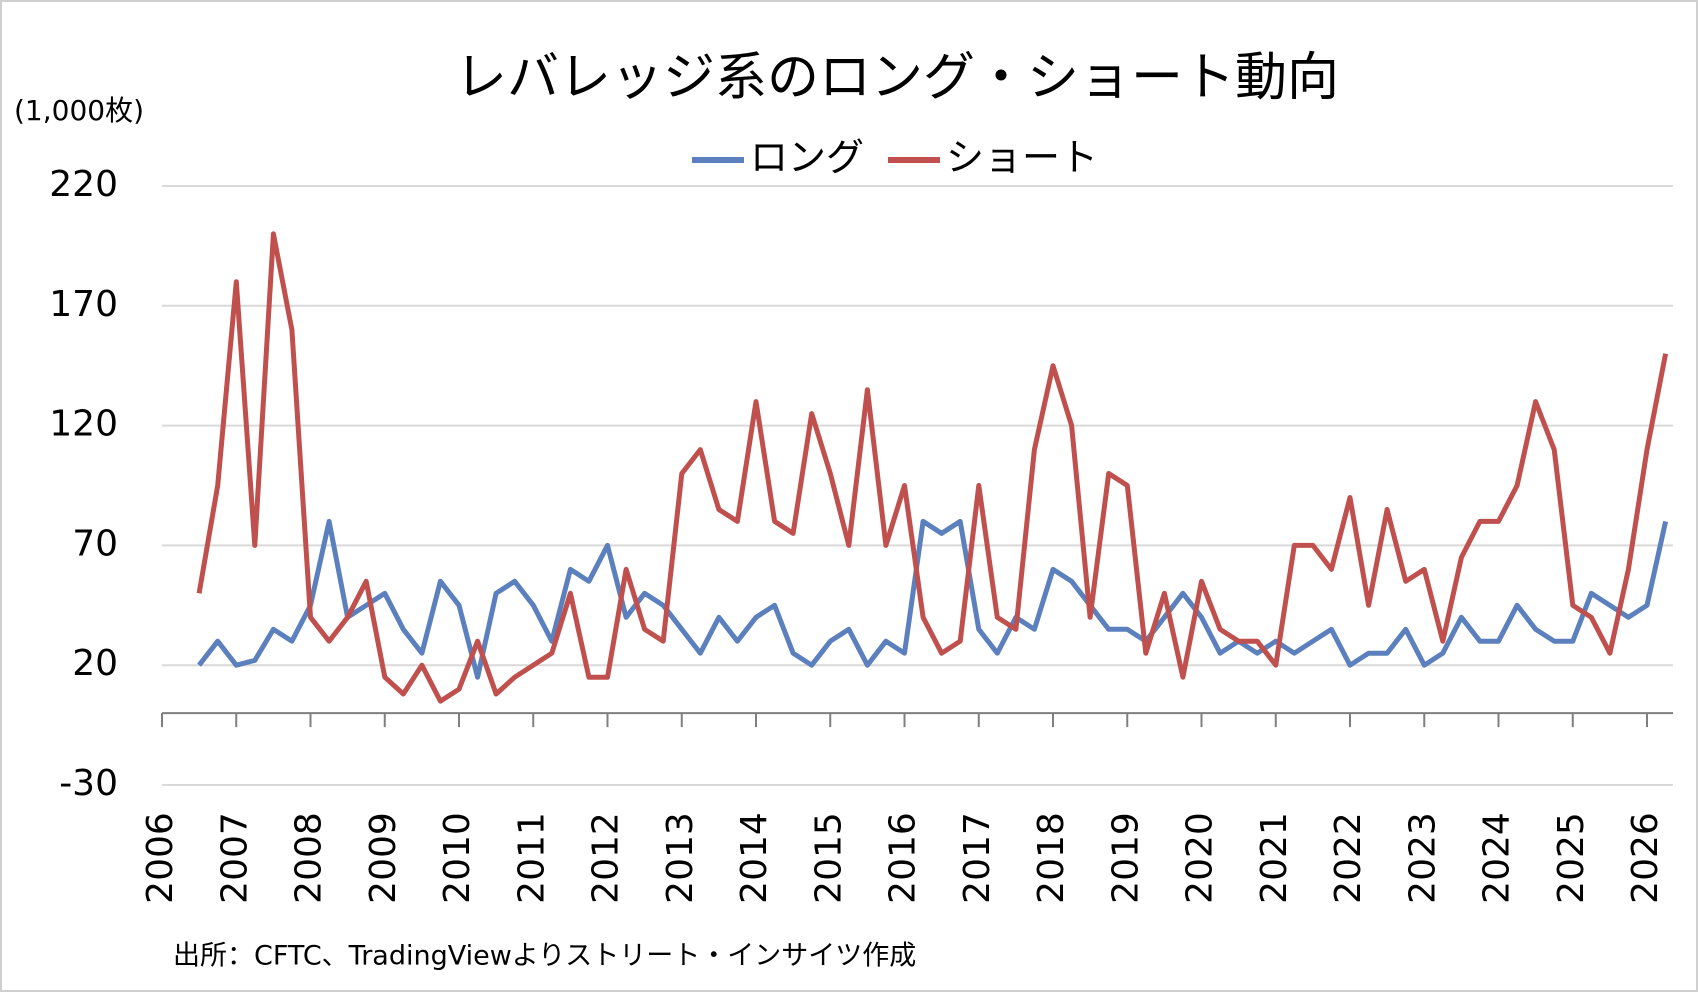 This screenshot has width=1698, height=992. I want to click on x-tick-label: 2011, so click(531, 858).